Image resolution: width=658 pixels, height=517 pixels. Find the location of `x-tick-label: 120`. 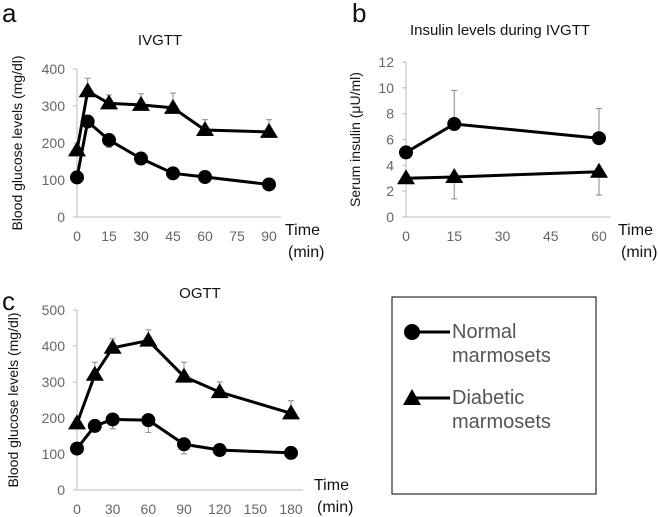

x-tick-label: 120 is located at coordinates (220, 509).